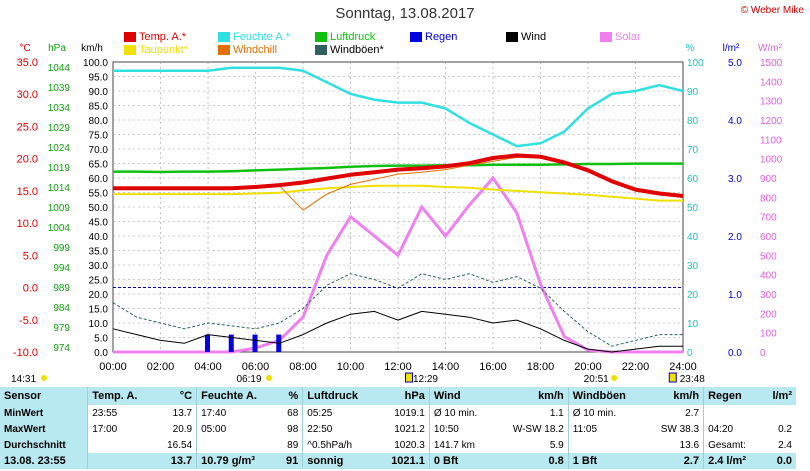 The image size is (810, 471). Describe the element at coordinates (207, 343) in the screenshot. I see `rain-bar` at that location.